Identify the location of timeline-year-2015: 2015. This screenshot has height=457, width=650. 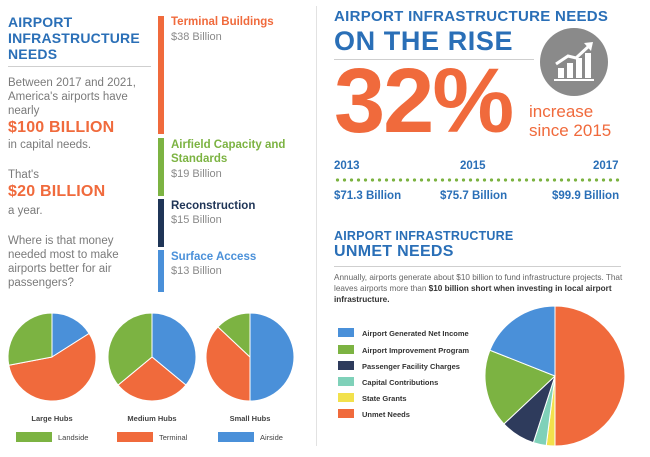
(473, 166).